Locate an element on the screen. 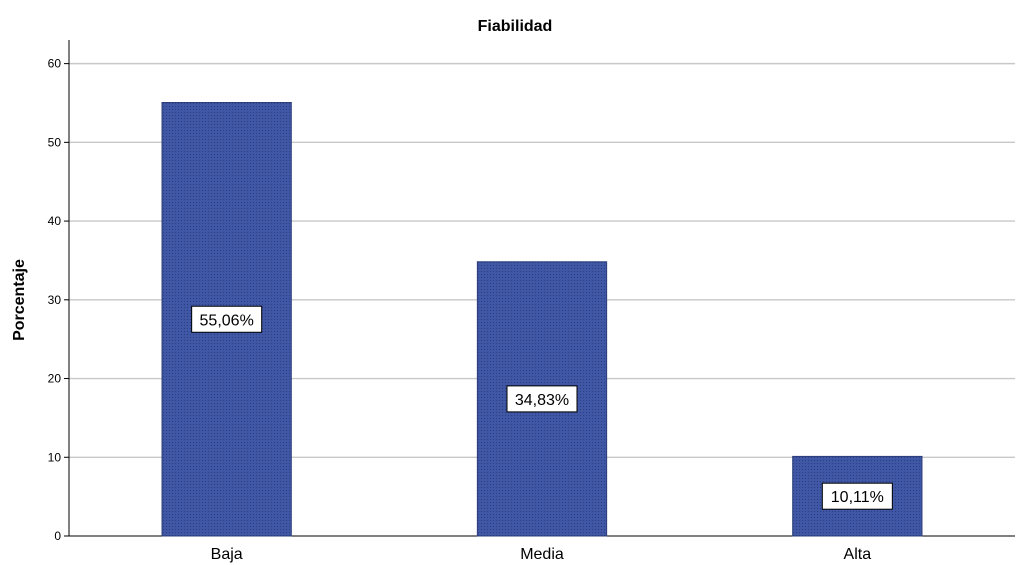 The width and height of the screenshot is (1020, 565). data-label-alta: 10,11% is located at coordinates (857, 496).